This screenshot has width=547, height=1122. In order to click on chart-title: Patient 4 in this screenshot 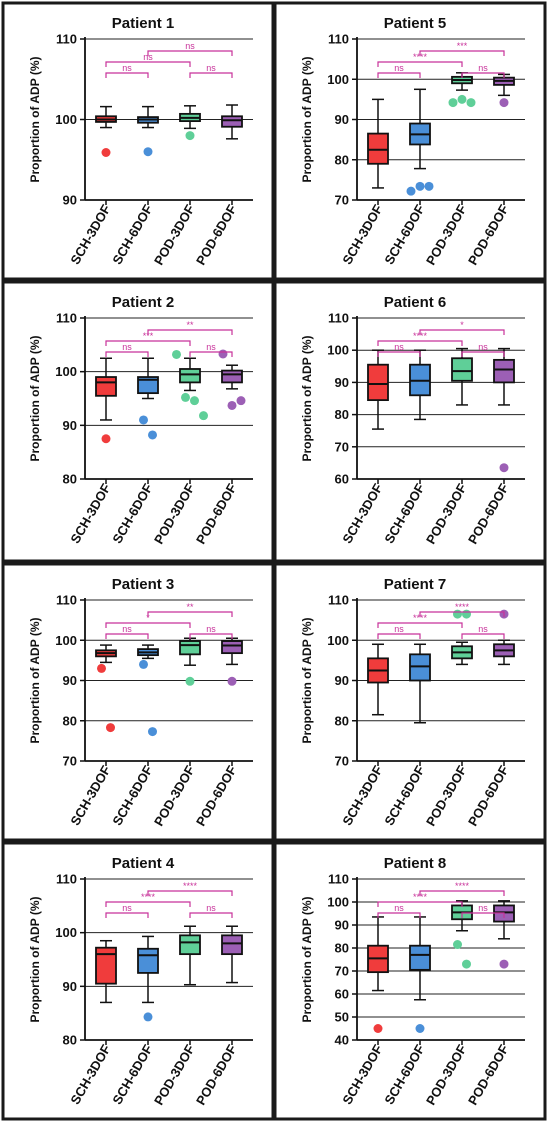, I will do `click(143, 863)`.